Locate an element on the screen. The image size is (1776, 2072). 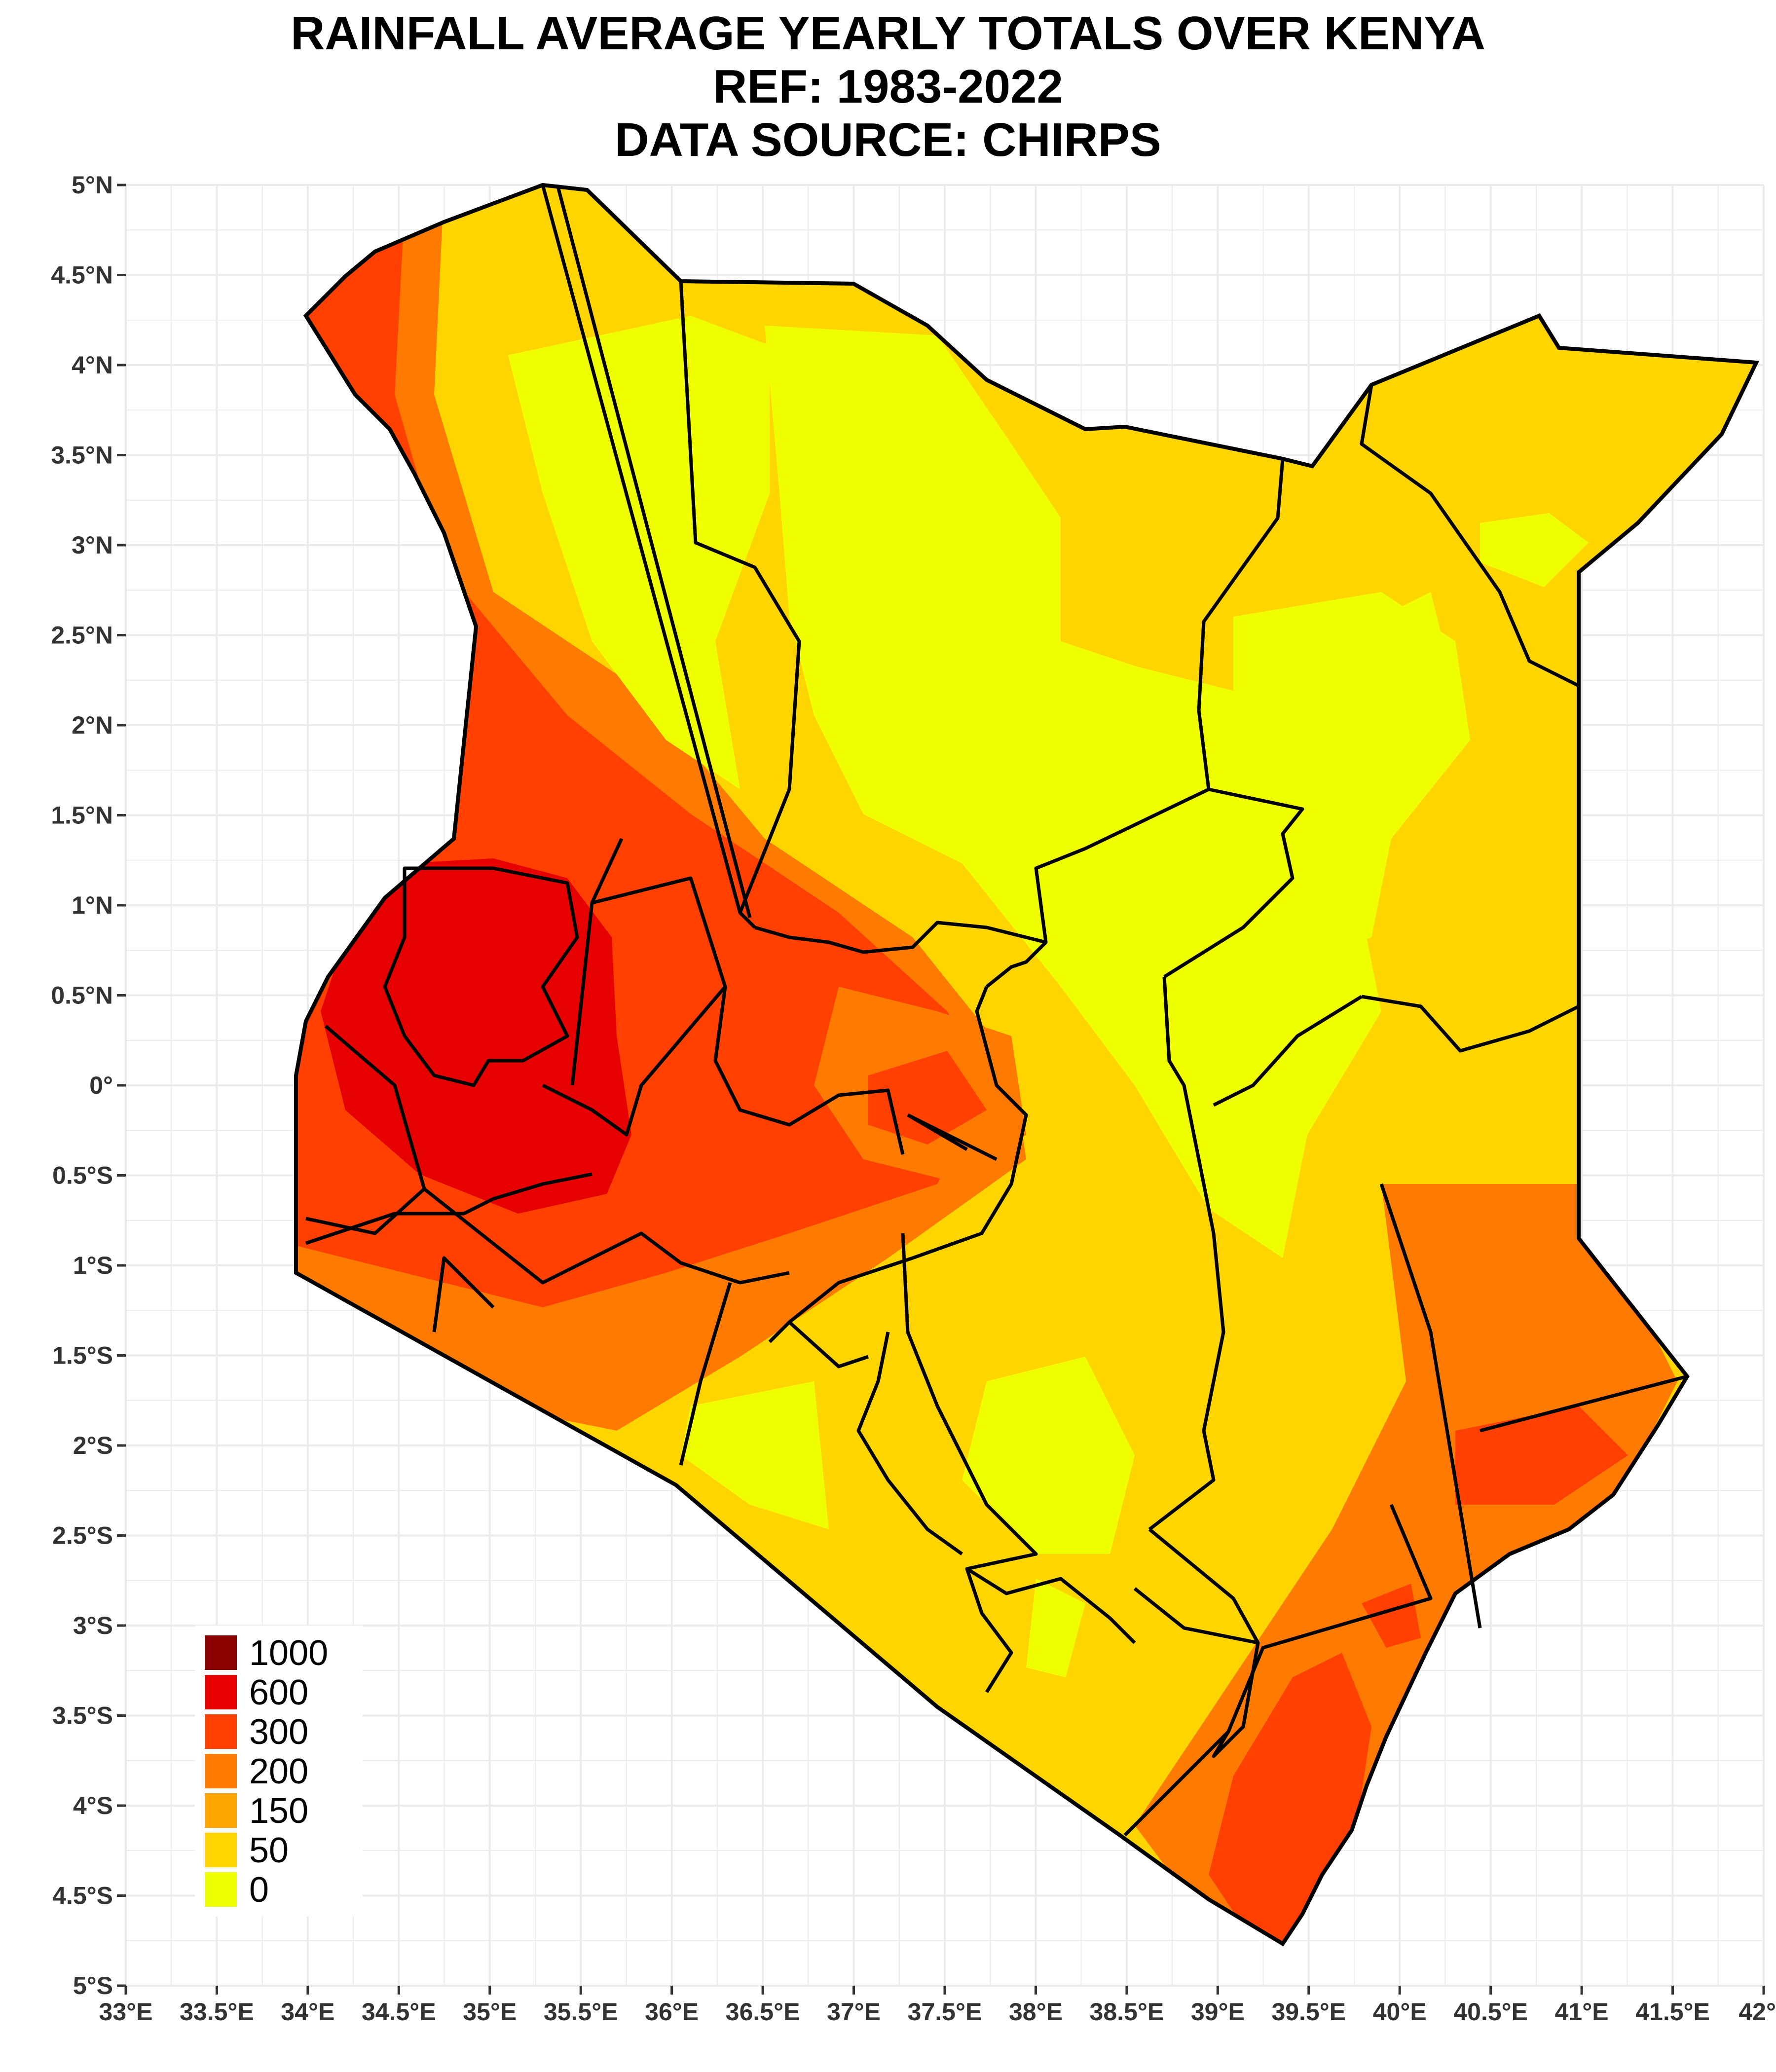
boundary-meru is located at coordinates (898, 1165).